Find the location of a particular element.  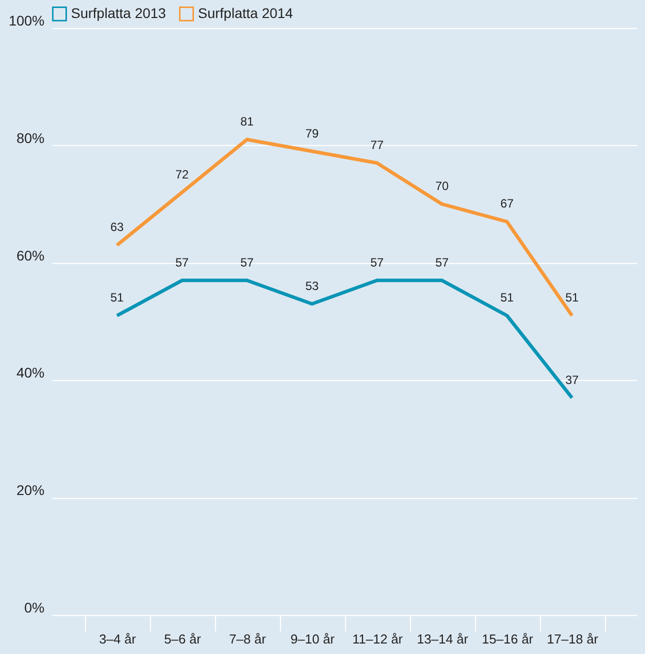

data-label: 70 is located at coordinates (442, 186).